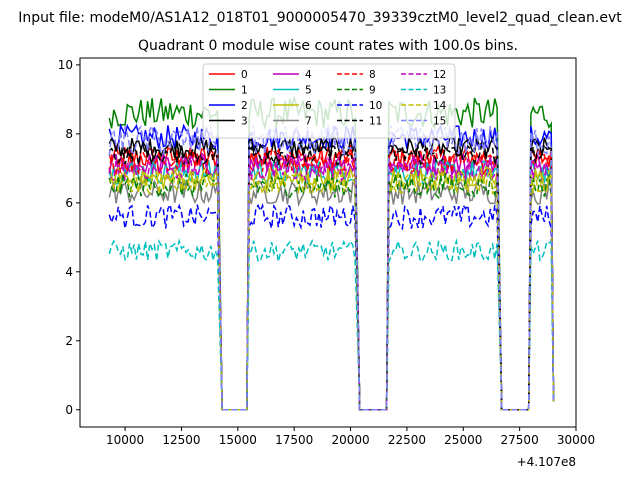  I want to click on x-tick-label: 17500, so click(294, 440).